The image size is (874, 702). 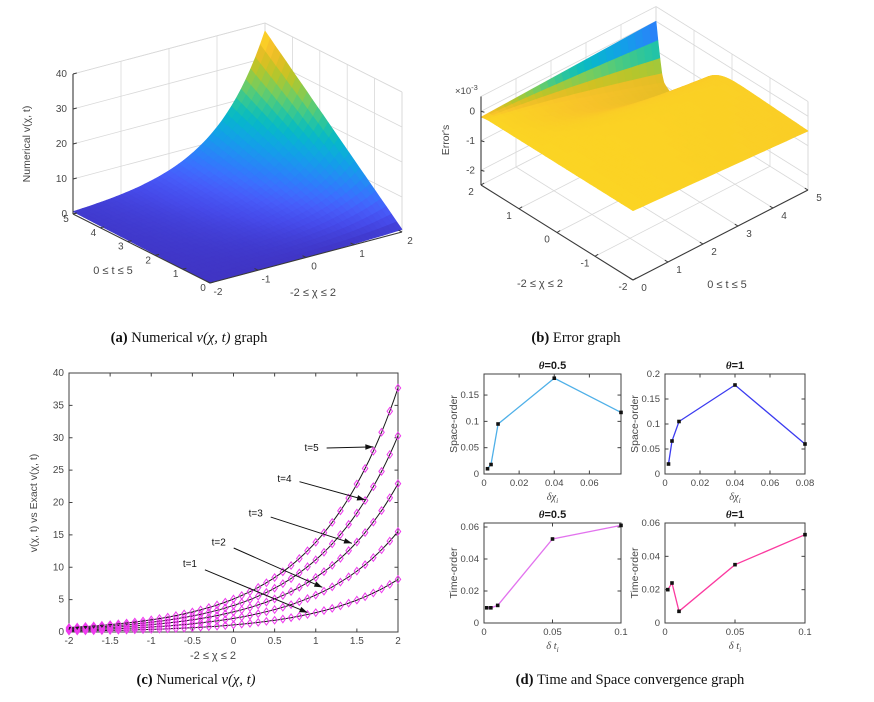 What do you see at coordinates (190, 564) in the screenshot?
I see `svg-text: t=1` at bounding box center [190, 564].